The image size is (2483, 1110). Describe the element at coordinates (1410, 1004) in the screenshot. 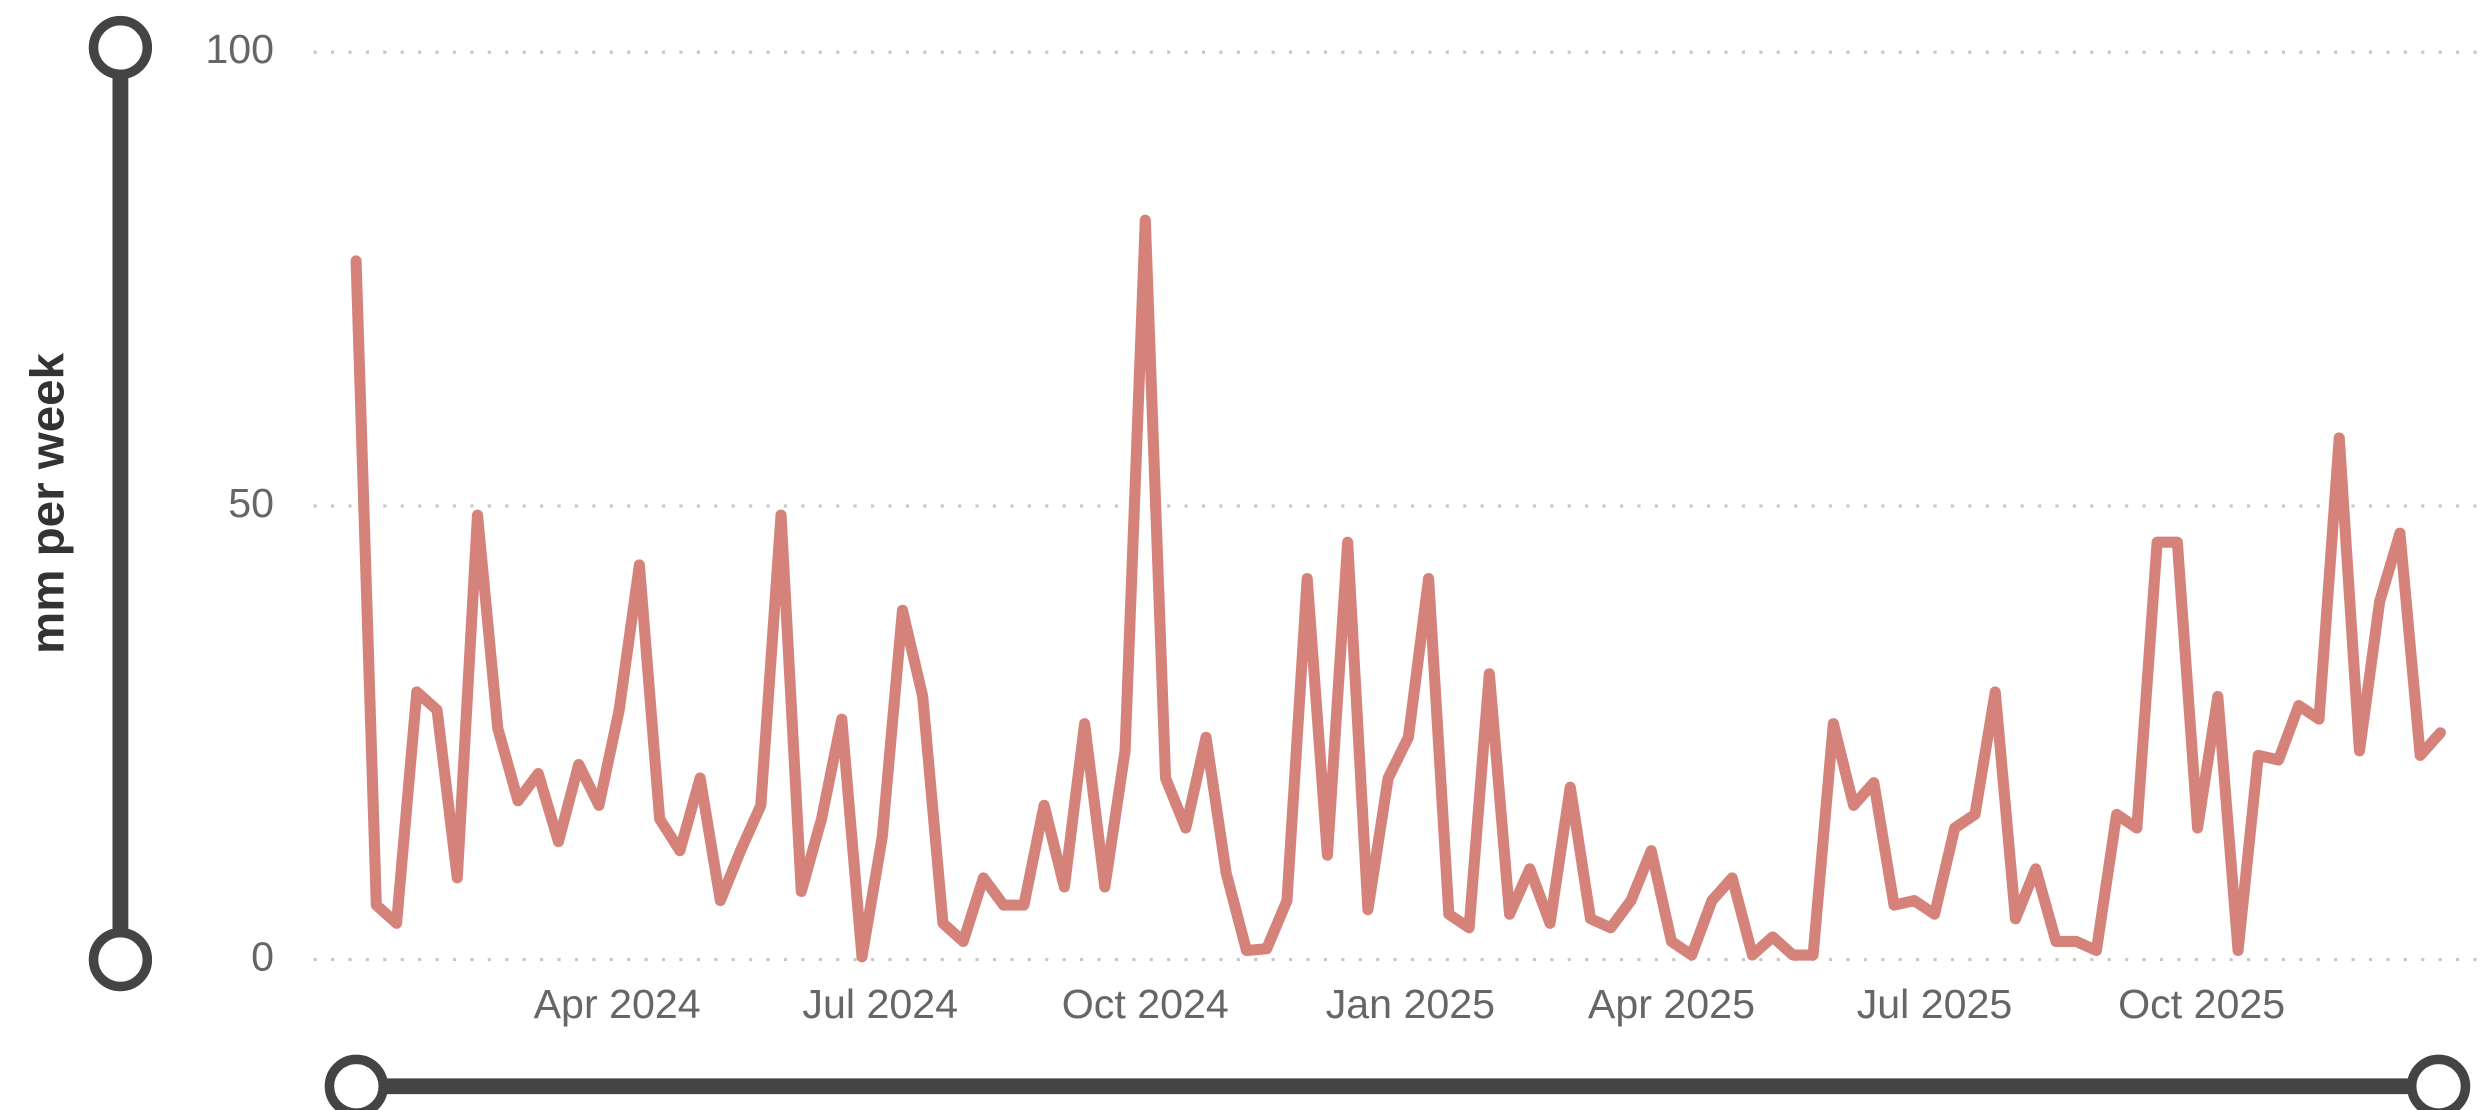

I see `x-tick-label: Jan 2025` at that location.